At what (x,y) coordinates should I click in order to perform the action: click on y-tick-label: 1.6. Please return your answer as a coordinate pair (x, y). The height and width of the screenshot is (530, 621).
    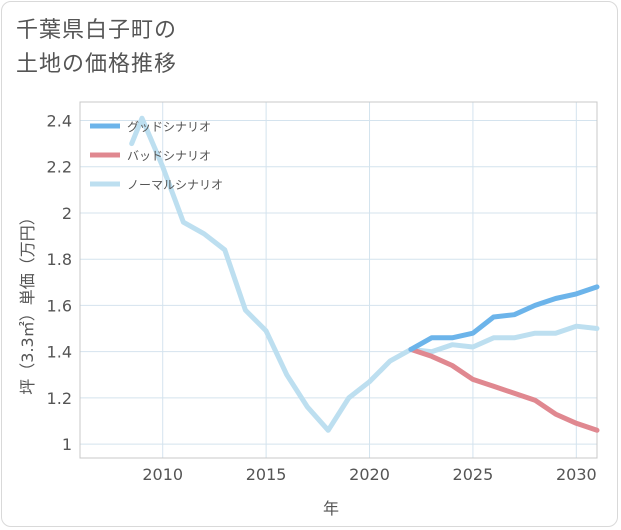
    Looking at the image, I should click on (59, 305).